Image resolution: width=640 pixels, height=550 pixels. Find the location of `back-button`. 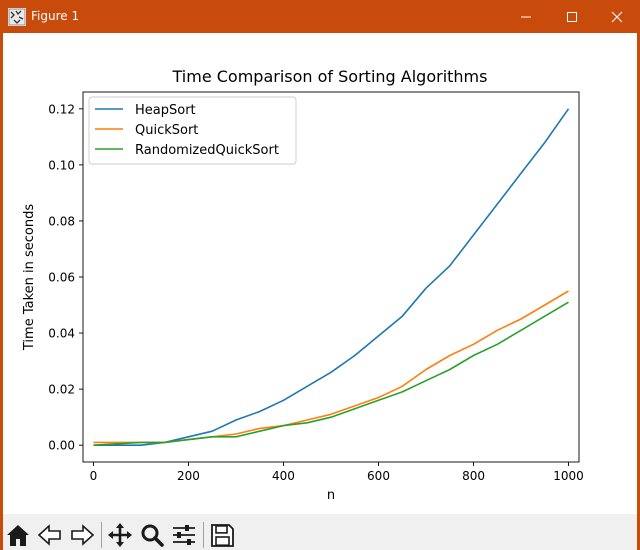

back-button is located at coordinates (50, 535).